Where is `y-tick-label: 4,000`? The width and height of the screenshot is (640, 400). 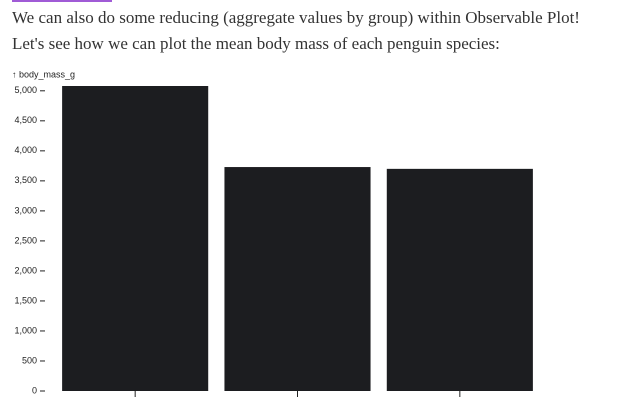
y-tick-label: 4,000 is located at coordinates (25, 150).